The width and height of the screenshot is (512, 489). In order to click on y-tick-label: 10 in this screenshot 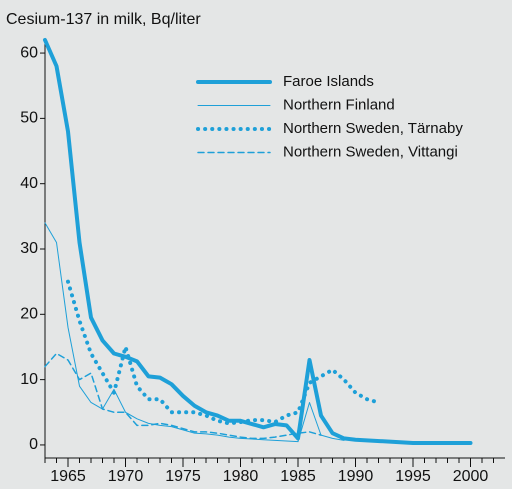, I will do `click(29, 379)`.